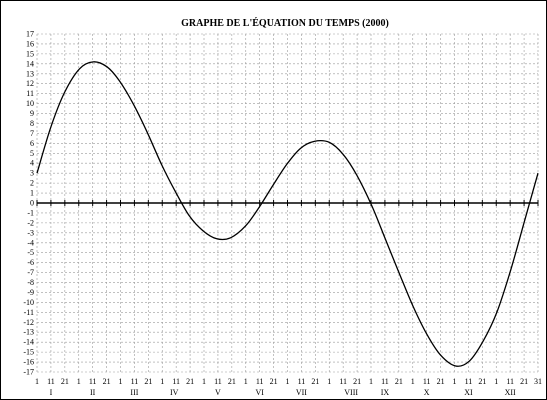 The image size is (547, 400). What do you see at coordinates (283, 392) in the screenshot?
I see `x-axis-month-labels: I II III IV V VI VII VIII IX X XI XII` at bounding box center [283, 392].